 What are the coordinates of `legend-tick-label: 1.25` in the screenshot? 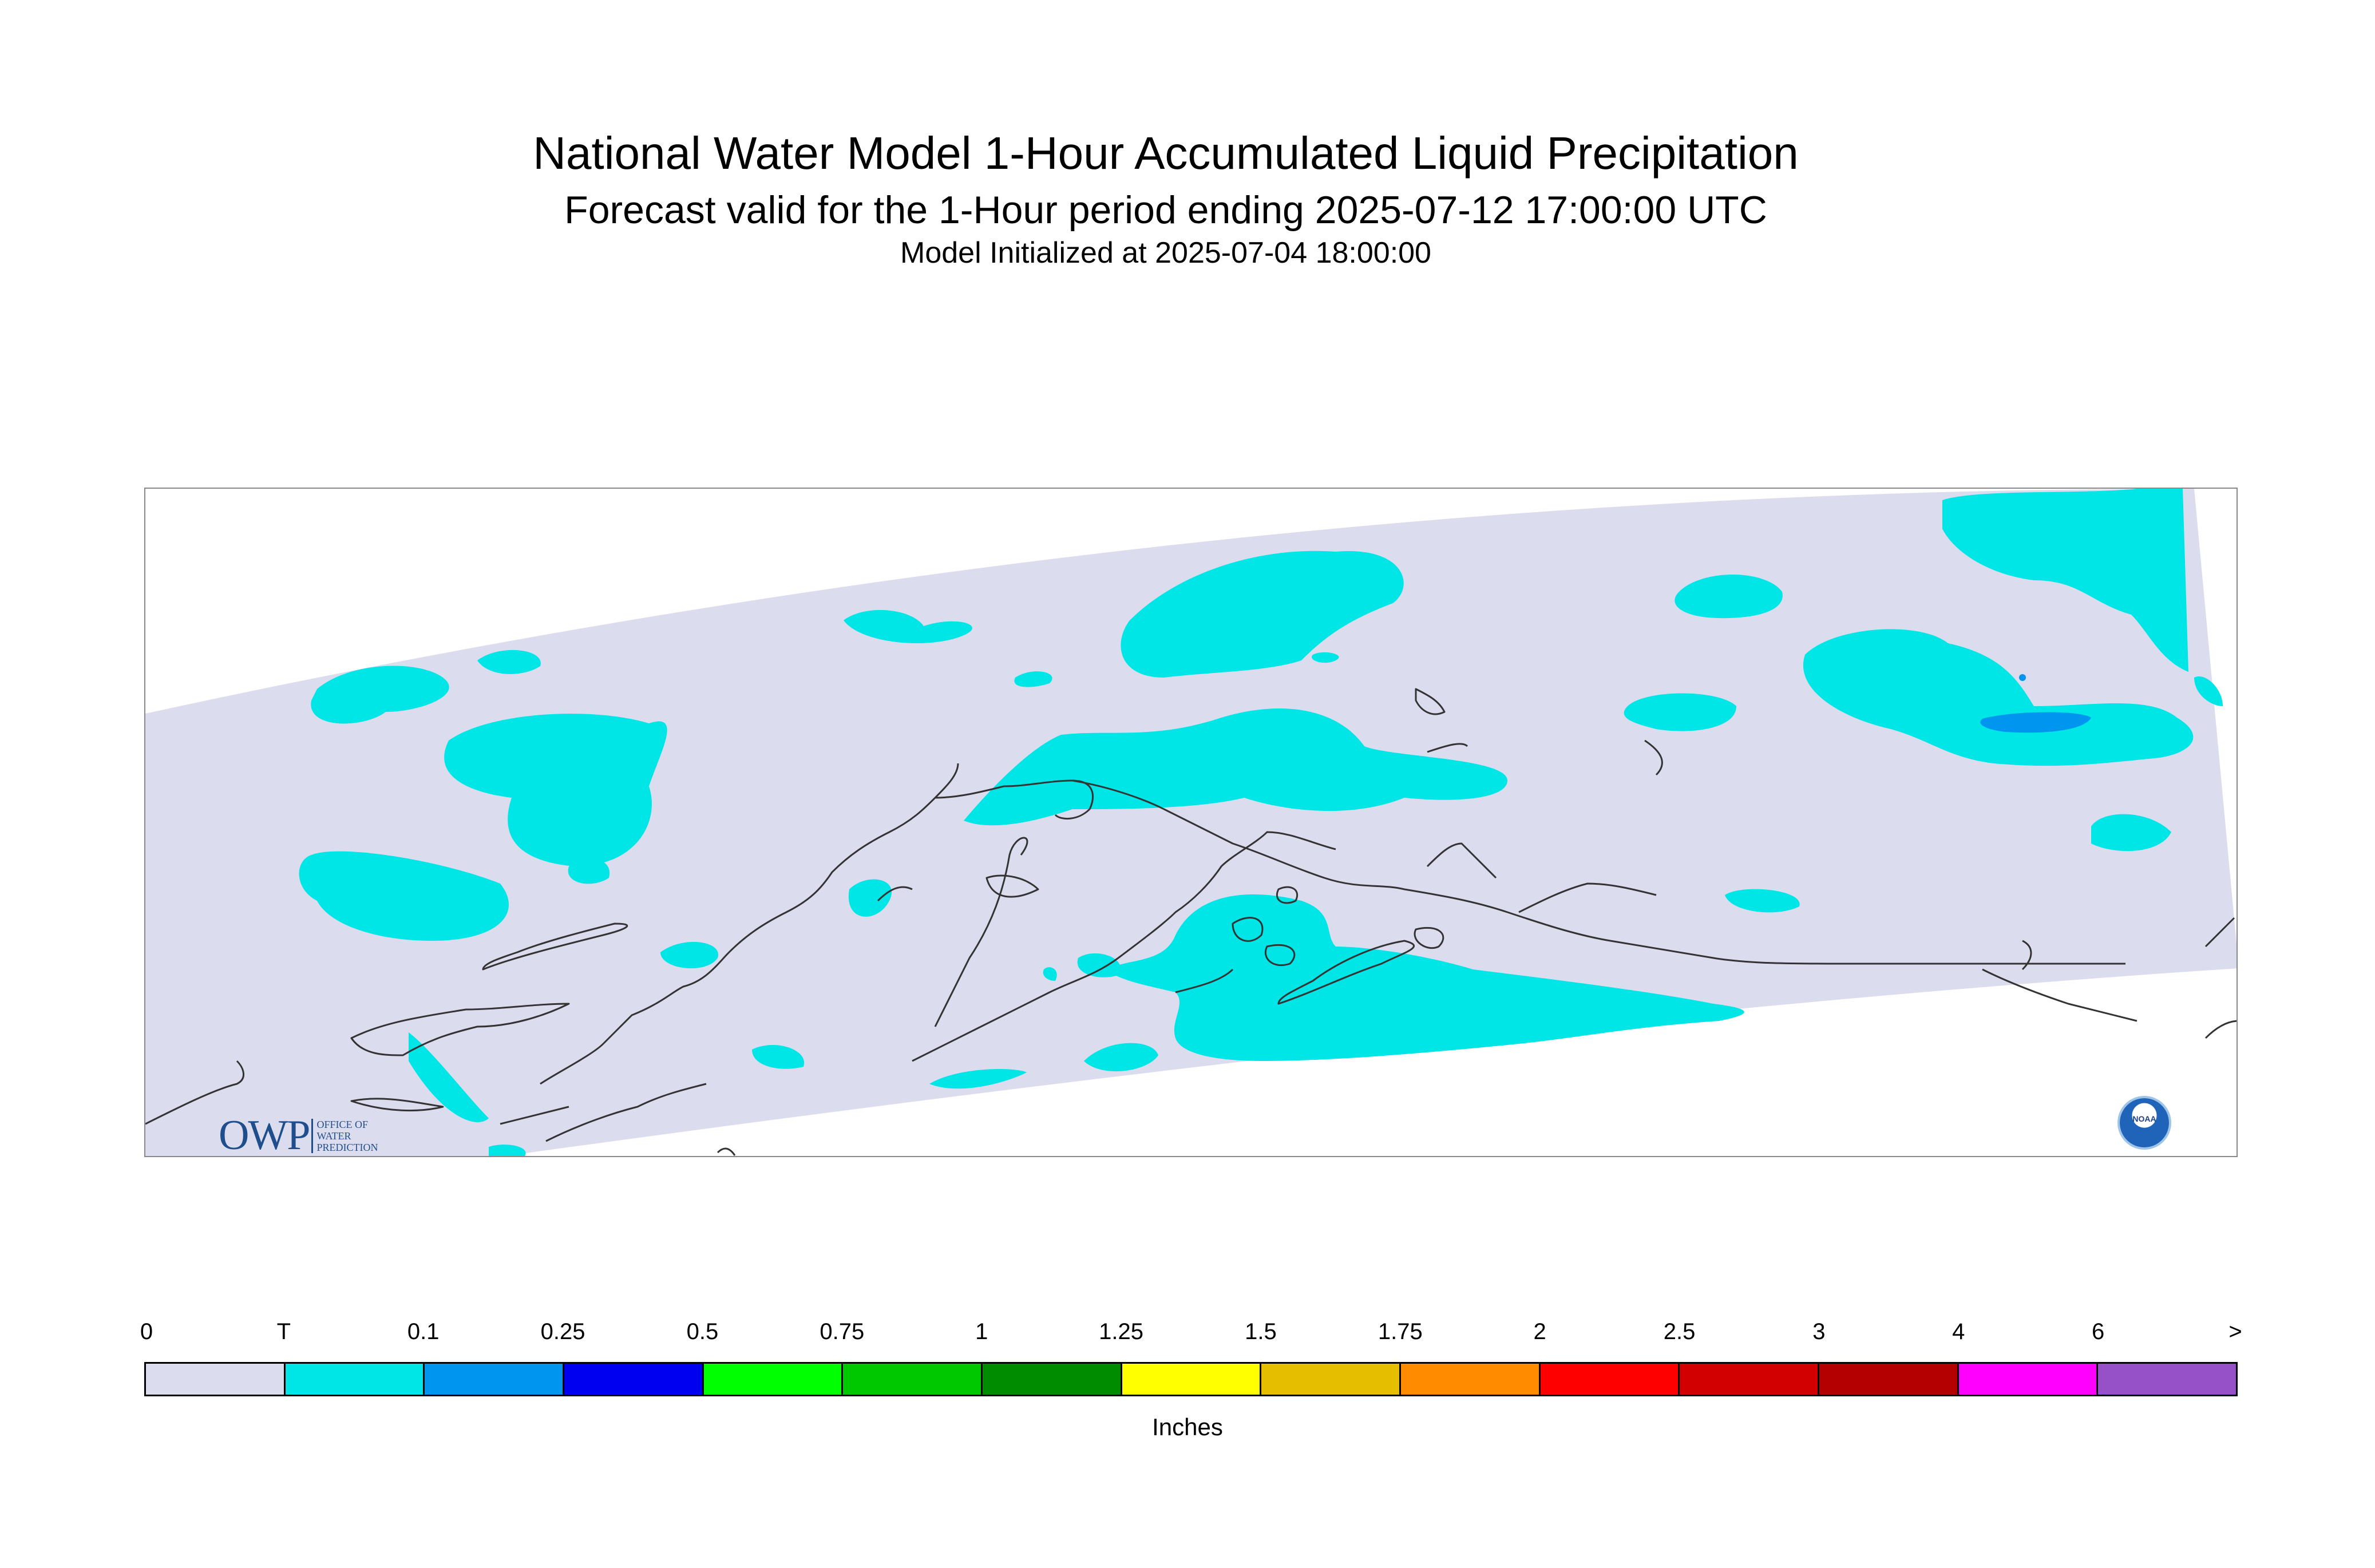 It's located at (1121, 1331).